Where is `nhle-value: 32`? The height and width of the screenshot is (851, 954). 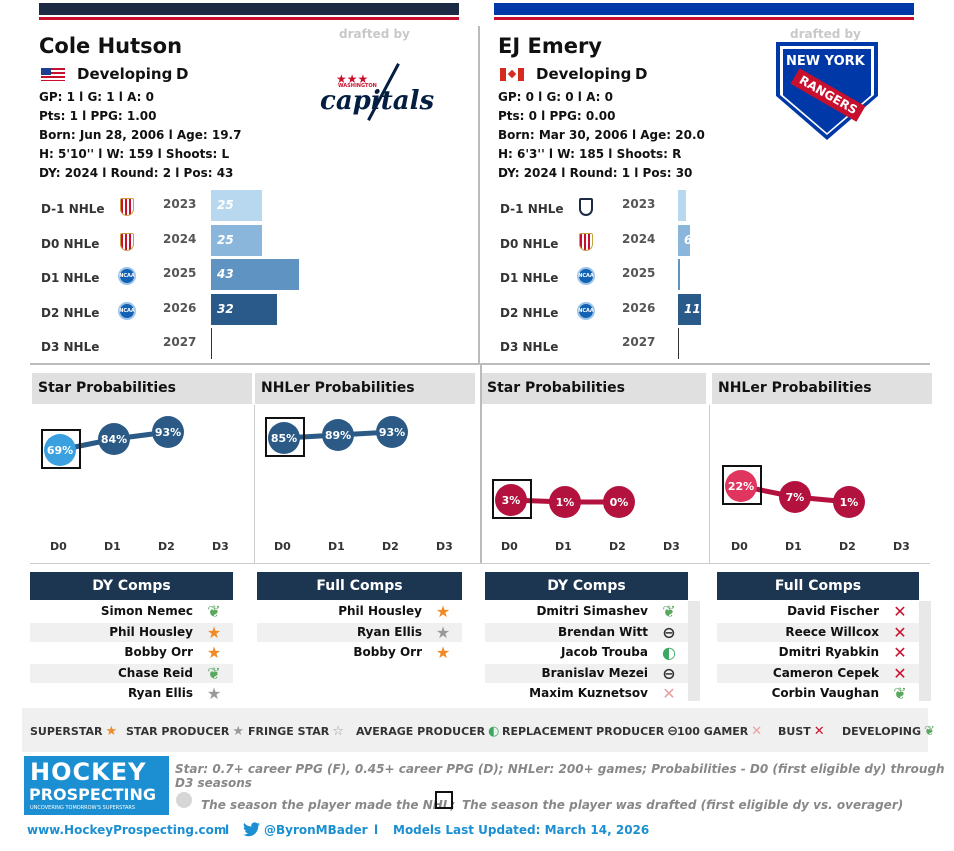 nhle-value: 32 is located at coordinates (225, 308).